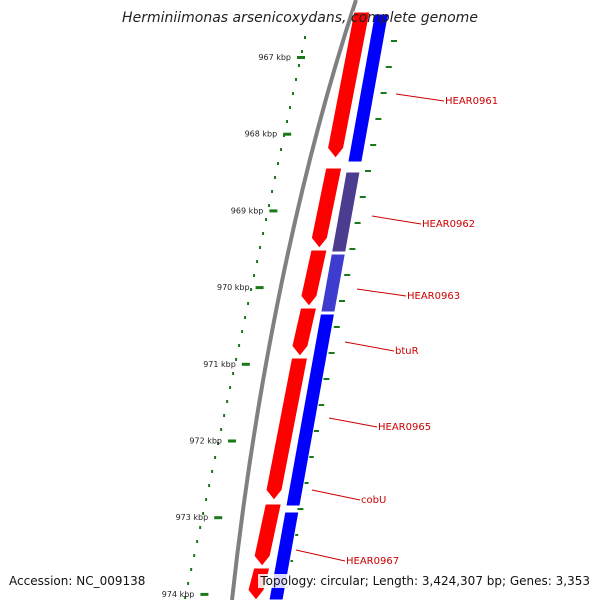  What do you see at coordinates (219, 364) in the screenshot?
I see `tick-label: 971 kbp` at bounding box center [219, 364].